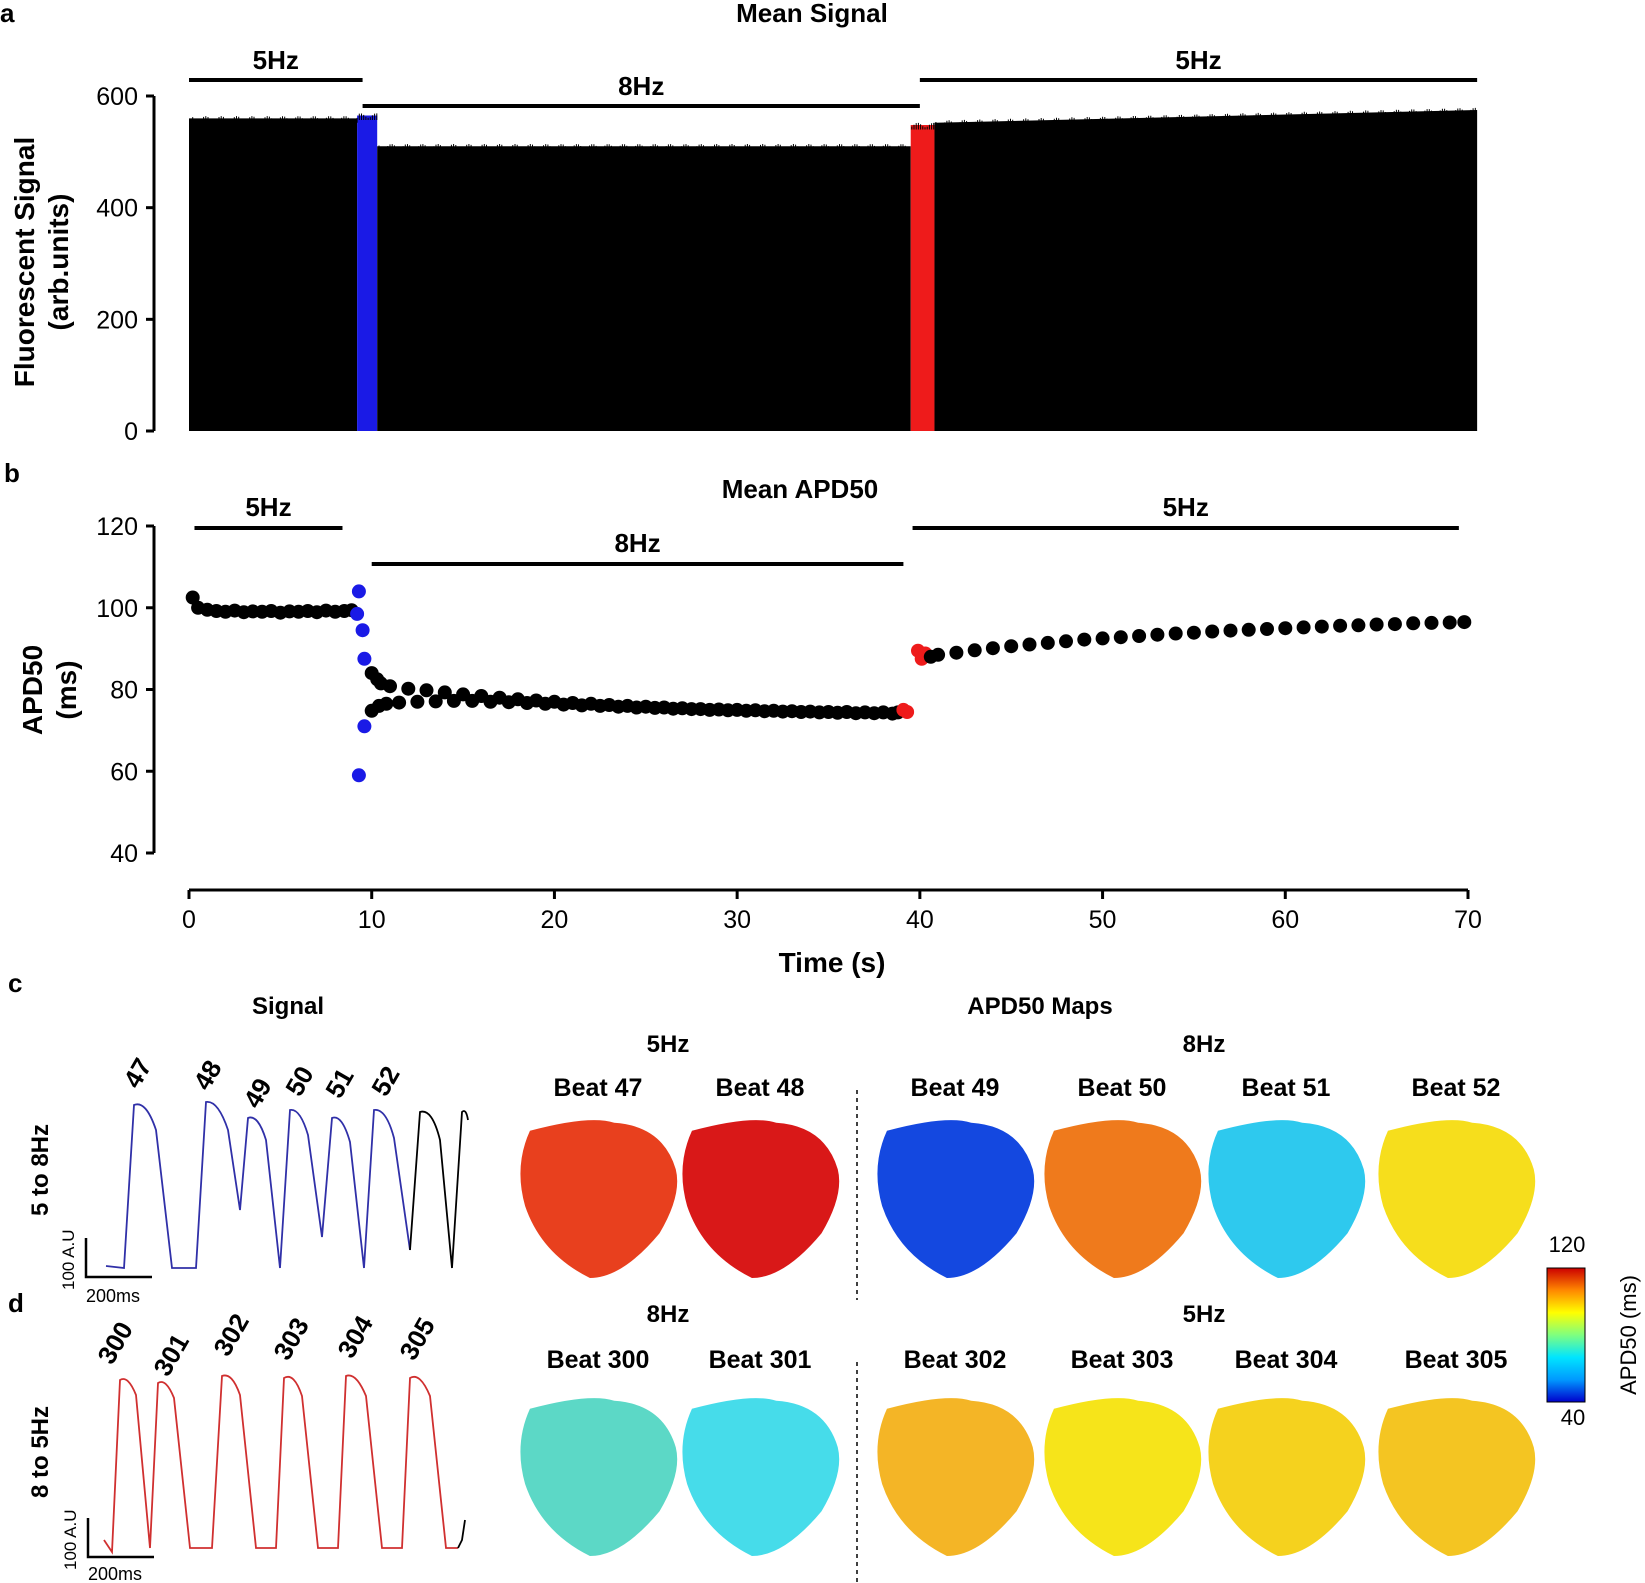  Describe the element at coordinates (117, 609) in the screenshot. I see `panel-b-ytick-label: 100` at that location.